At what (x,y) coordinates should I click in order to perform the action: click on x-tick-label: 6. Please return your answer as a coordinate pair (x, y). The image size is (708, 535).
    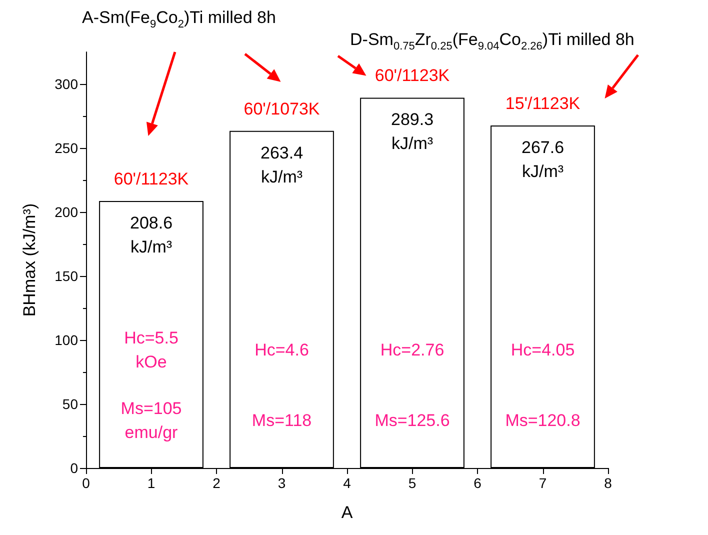
    Looking at the image, I should click on (478, 483).